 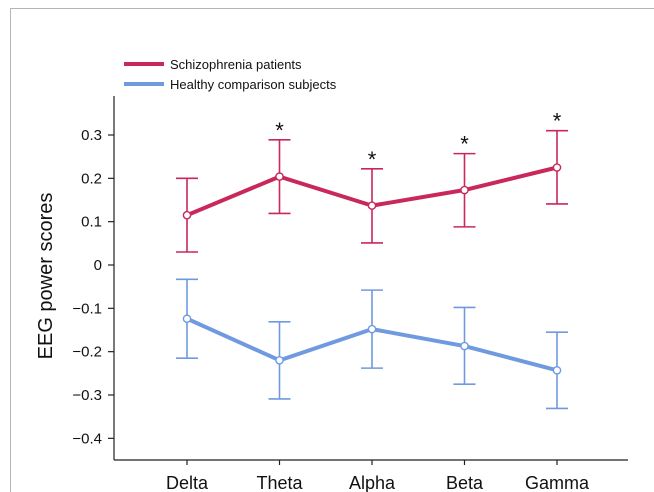 I want to click on y-tick-label: −0.2, so click(x=87, y=352).